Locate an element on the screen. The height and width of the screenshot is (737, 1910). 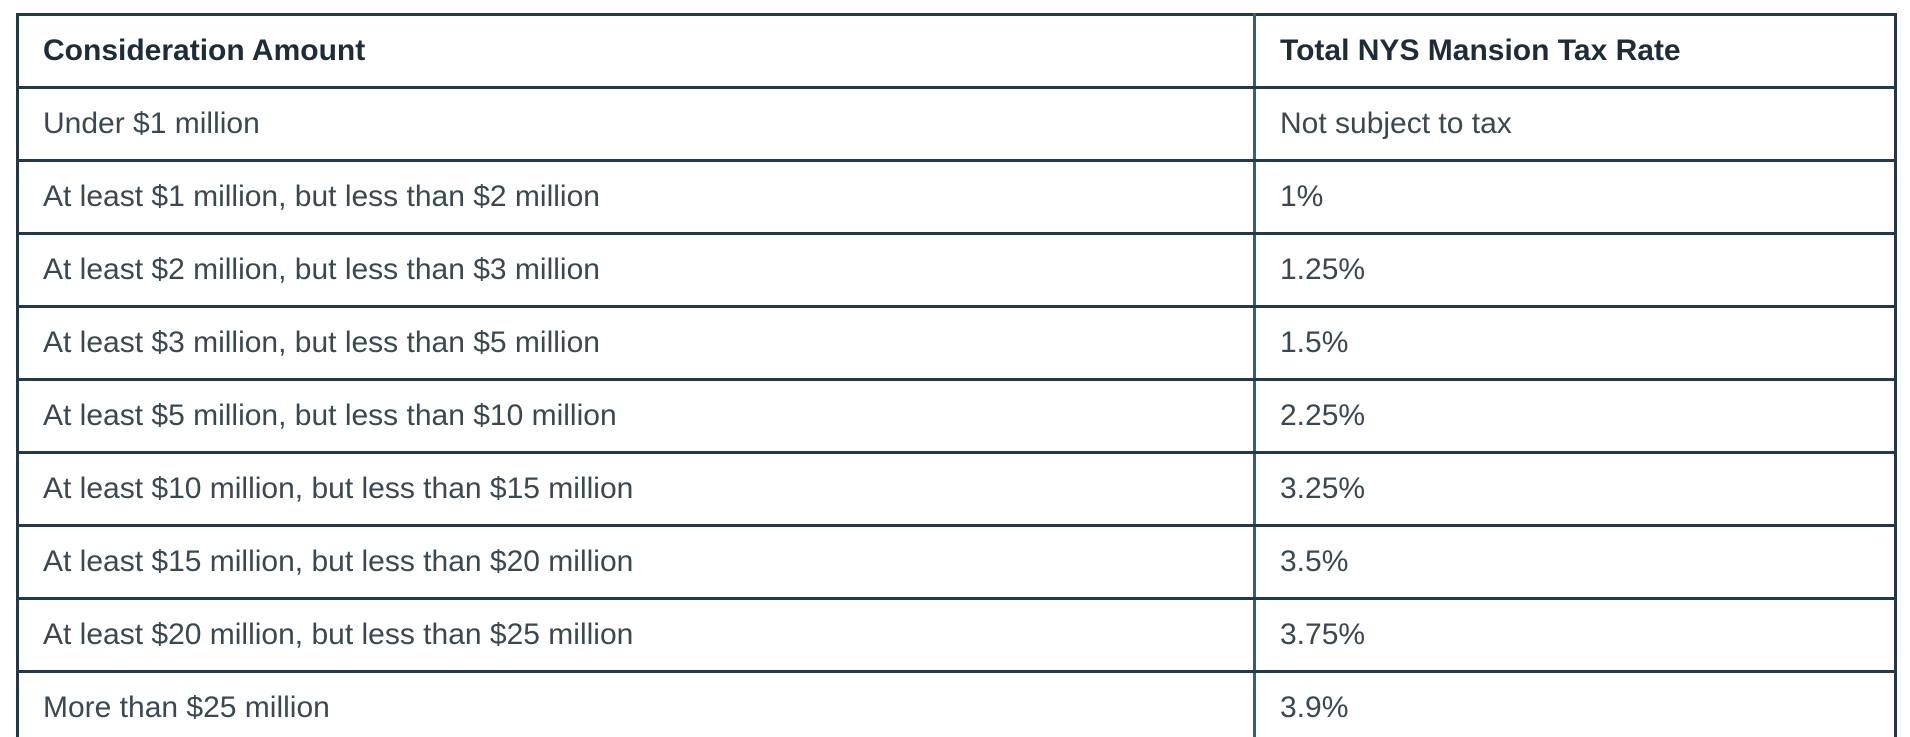
rate-cell: 3.75% is located at coordinates (1575, 635).